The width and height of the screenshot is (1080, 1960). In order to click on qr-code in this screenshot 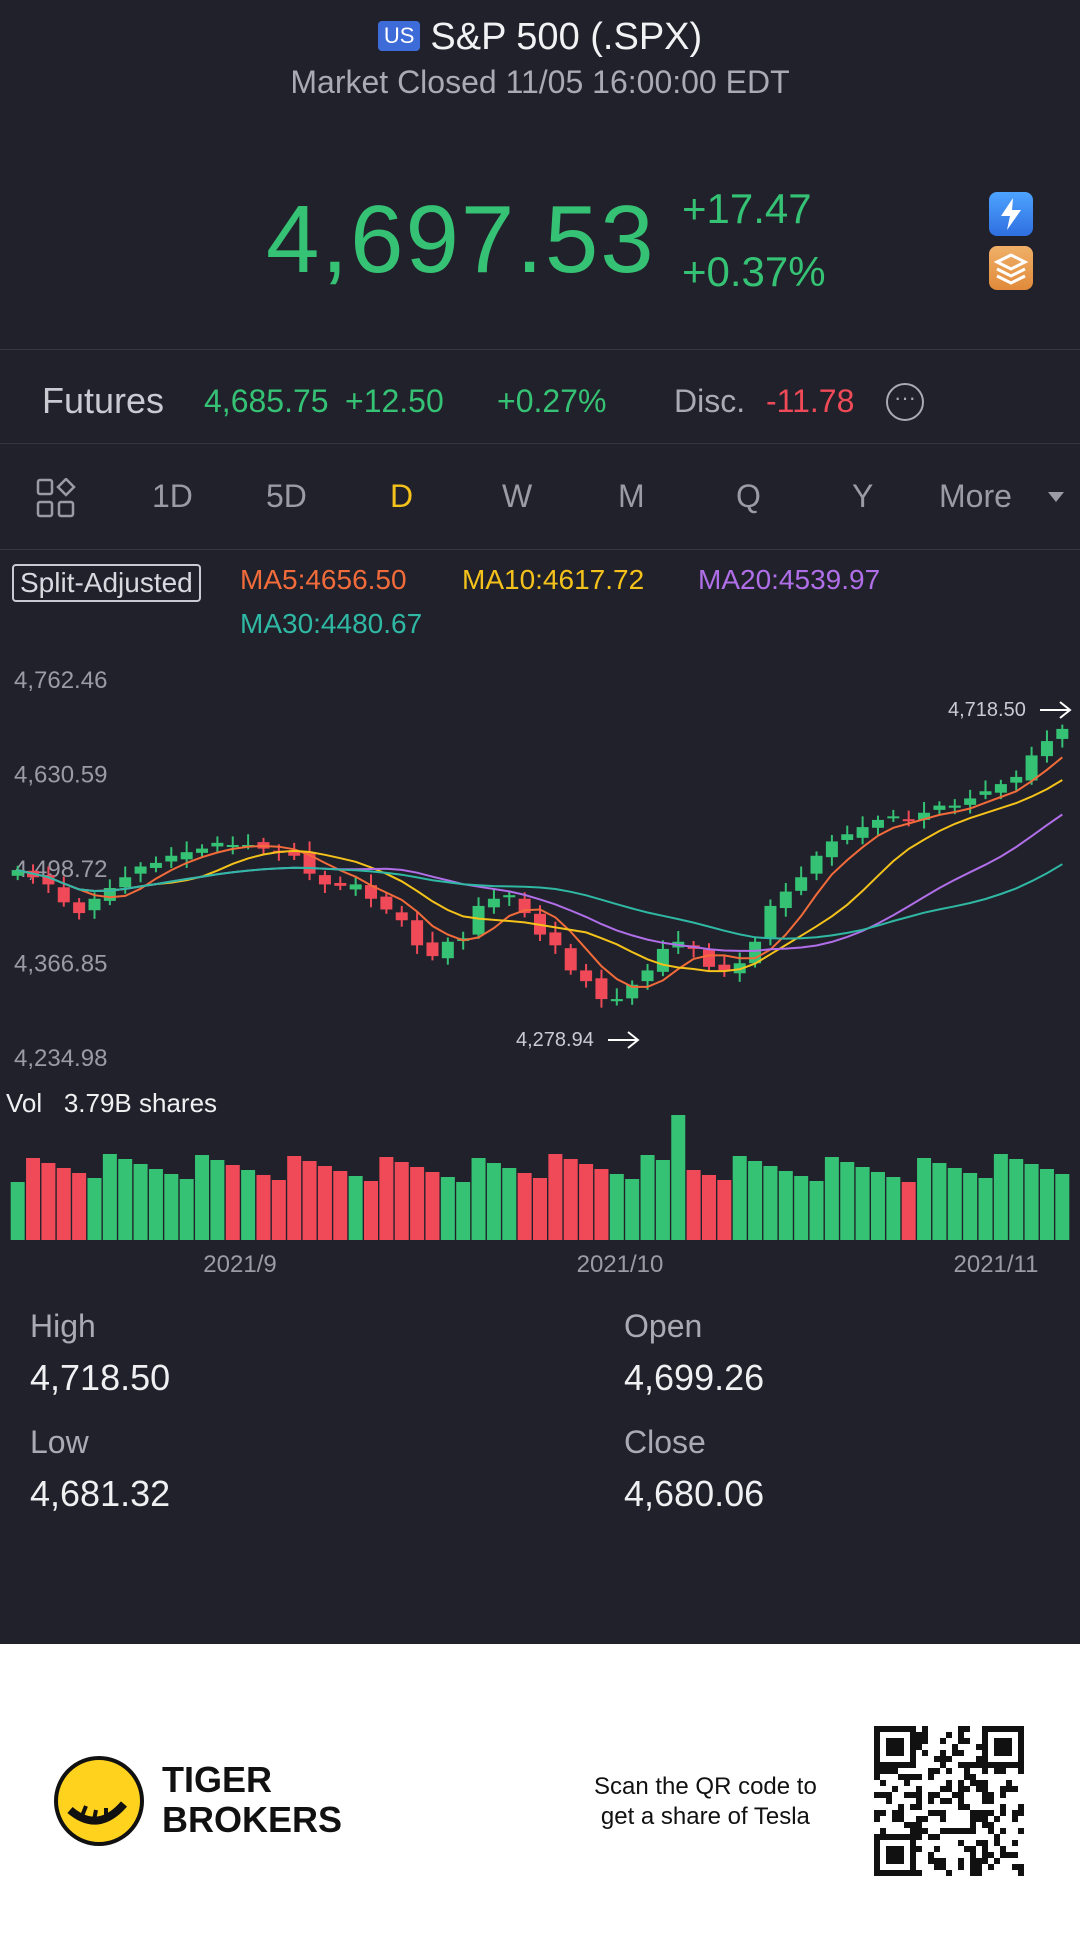, I will do `click(949, 1801)`.